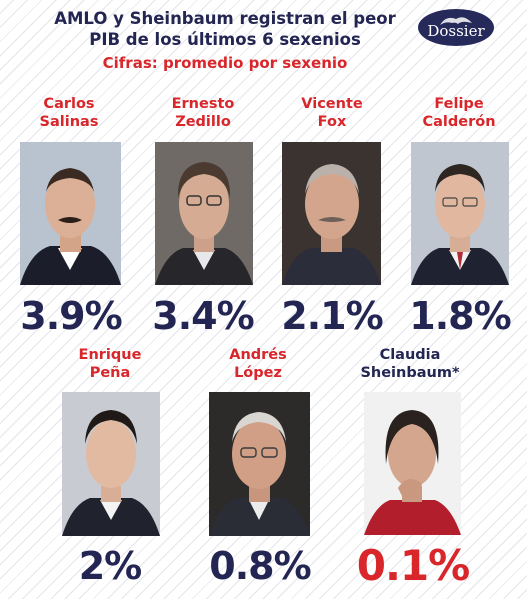  I want to click on gdp-value-label: 1.8%, so click(460, 316).